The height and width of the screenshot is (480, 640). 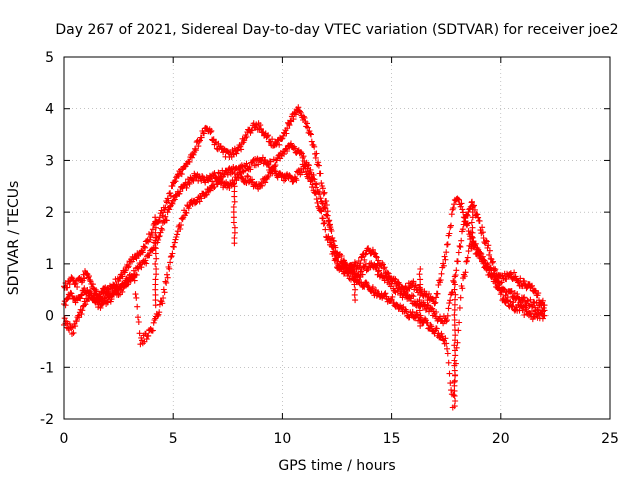 What do you see at coordinates (49, 110) in the screenshot?
I see `y-tick-label: 4` at bounding box center [49, 110].